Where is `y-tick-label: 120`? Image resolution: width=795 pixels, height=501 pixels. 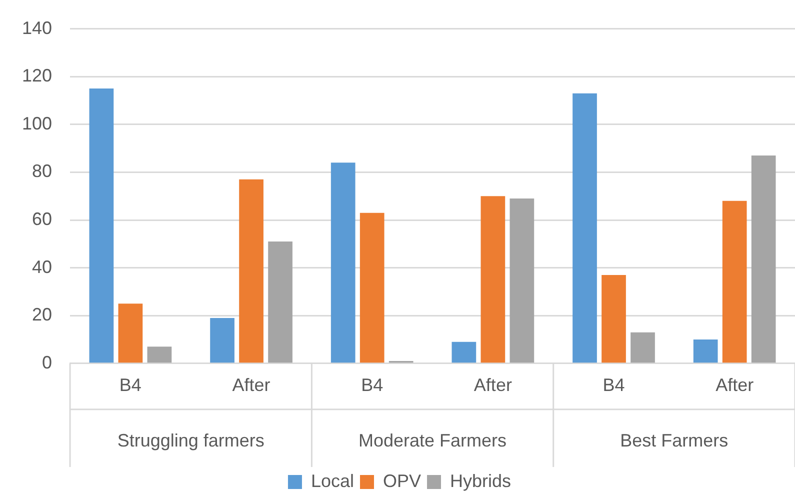 y-tick-label: 120 is located at coordinates (37, 76).